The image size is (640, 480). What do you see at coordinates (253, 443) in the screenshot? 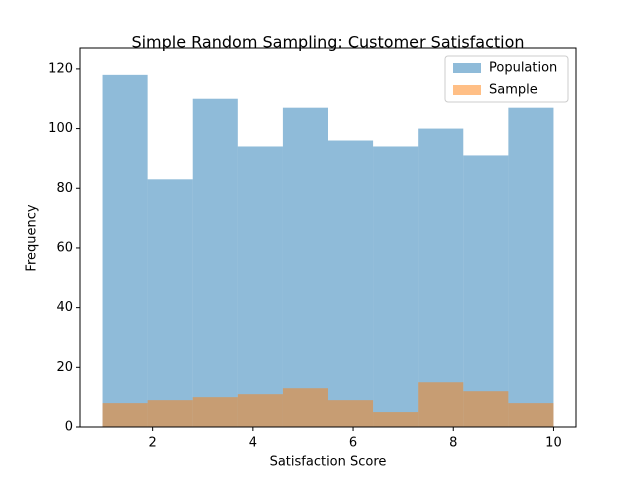
I see `x-tick-label: 4` at bounding box center [253, 443].